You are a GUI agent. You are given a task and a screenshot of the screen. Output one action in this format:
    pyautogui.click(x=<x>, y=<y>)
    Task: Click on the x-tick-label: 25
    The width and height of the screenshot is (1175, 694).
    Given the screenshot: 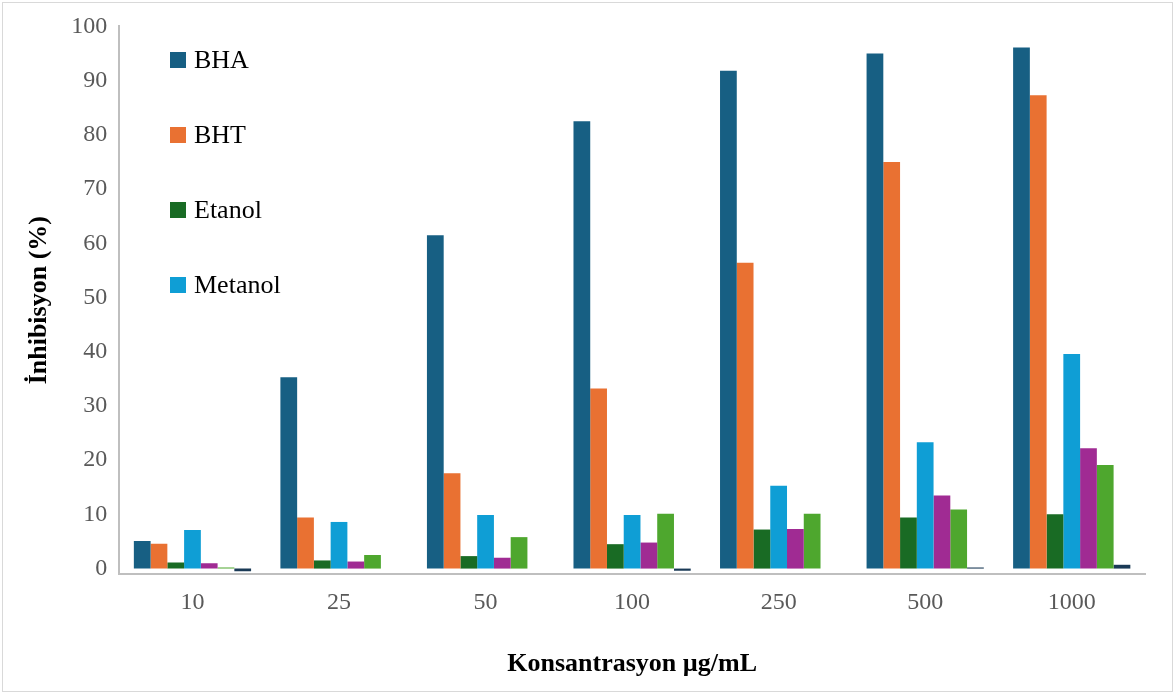 What is the action you would take?
    pyautogui.click(x=339, y=600)
    